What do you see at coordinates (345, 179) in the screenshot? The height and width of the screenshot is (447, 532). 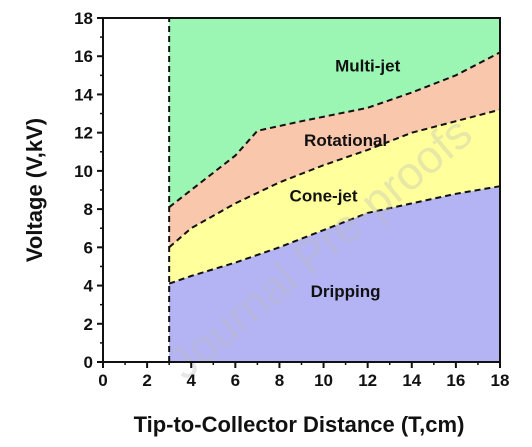 I see `region-labels: Dripping Cone-jet Rotational Multi-jet` at bounding box center [345, 179].